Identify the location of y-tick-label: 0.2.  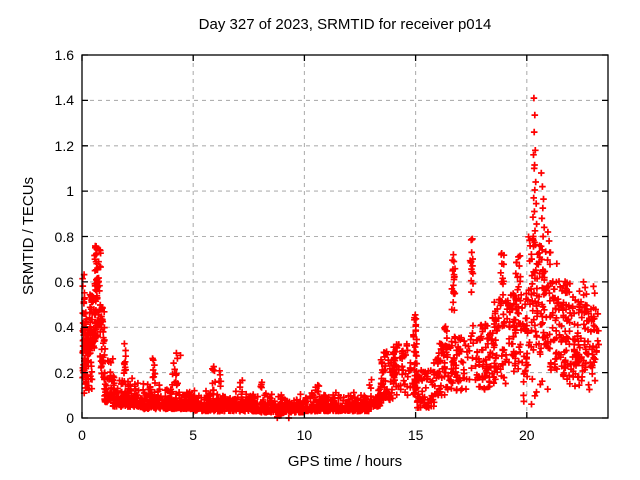
(64, 372).